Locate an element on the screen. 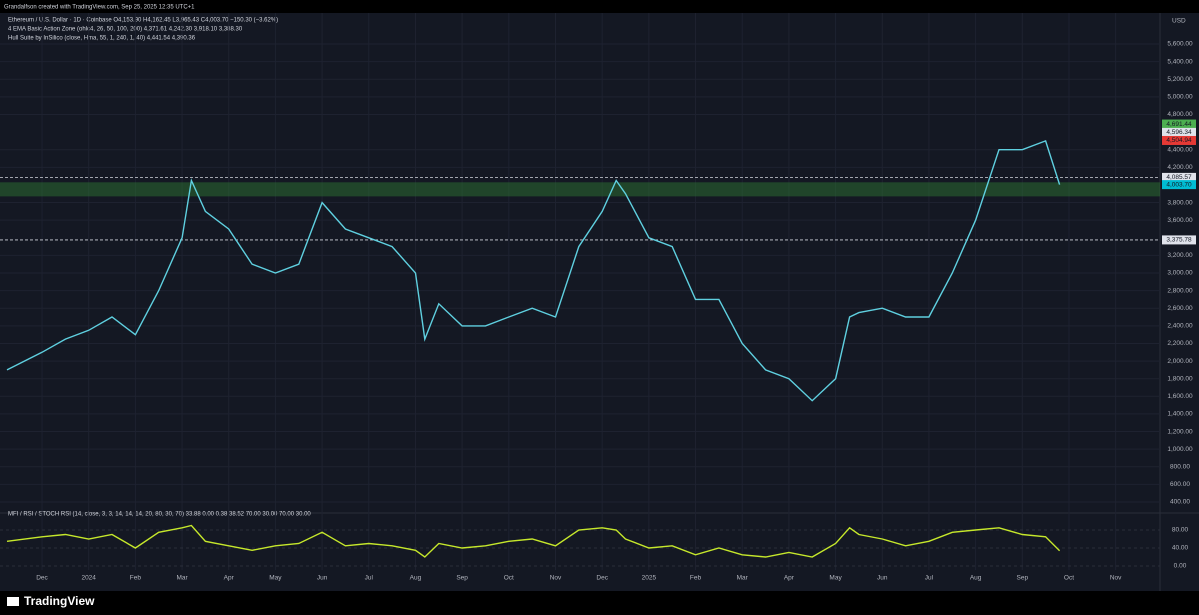 This screenshot has width=1199, height=615. price-badge-label: 4,003.70 is located at coordinates (1179, 184).